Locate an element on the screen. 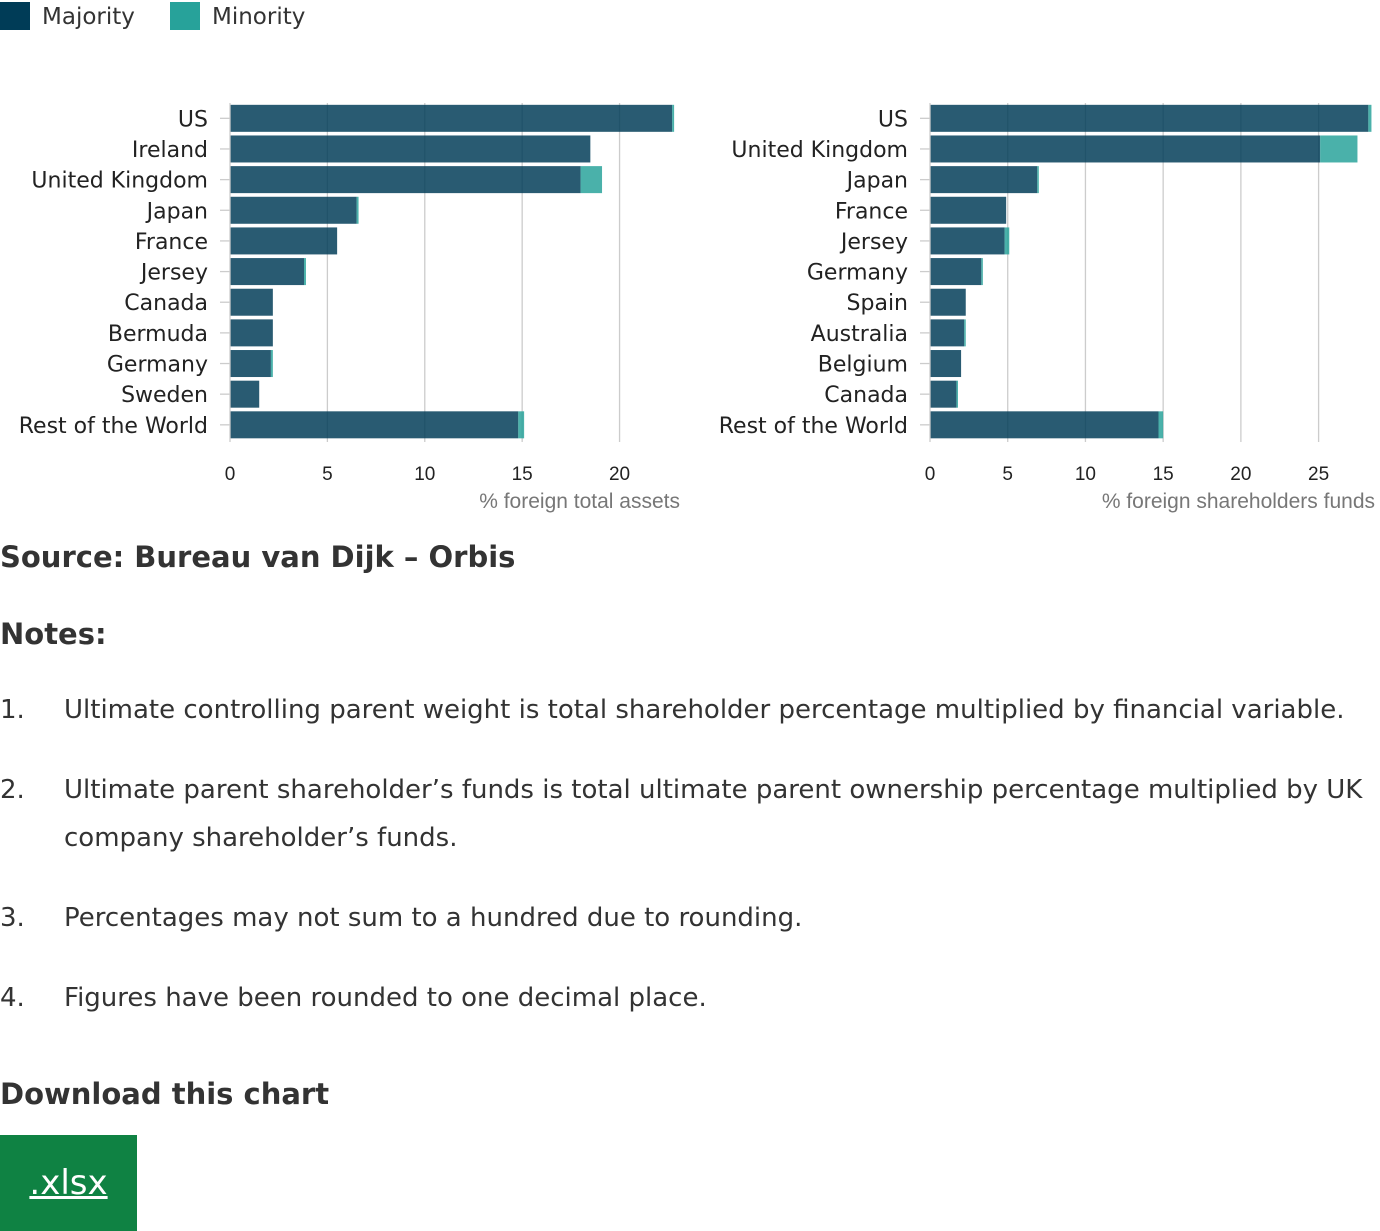  notes-title: Notes: is located at coordinates (53, 634).